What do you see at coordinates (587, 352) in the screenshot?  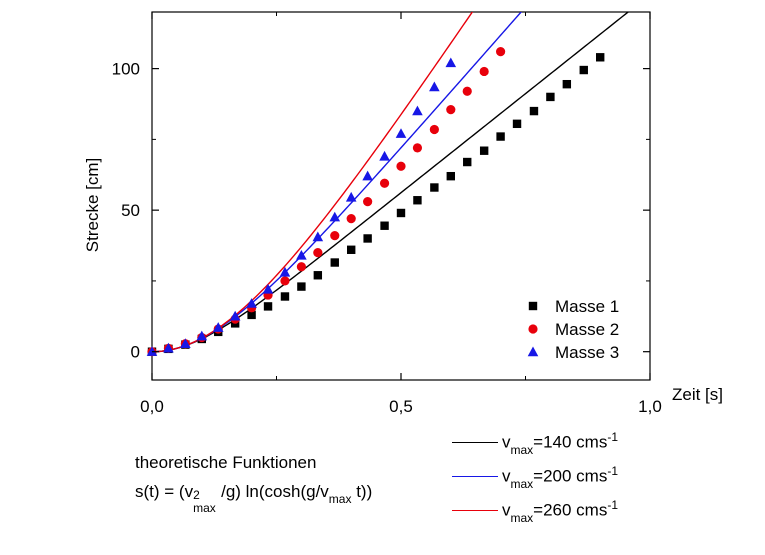 I see `legend-label-masse-3: Masse 3` at bounding box center [587, 352].